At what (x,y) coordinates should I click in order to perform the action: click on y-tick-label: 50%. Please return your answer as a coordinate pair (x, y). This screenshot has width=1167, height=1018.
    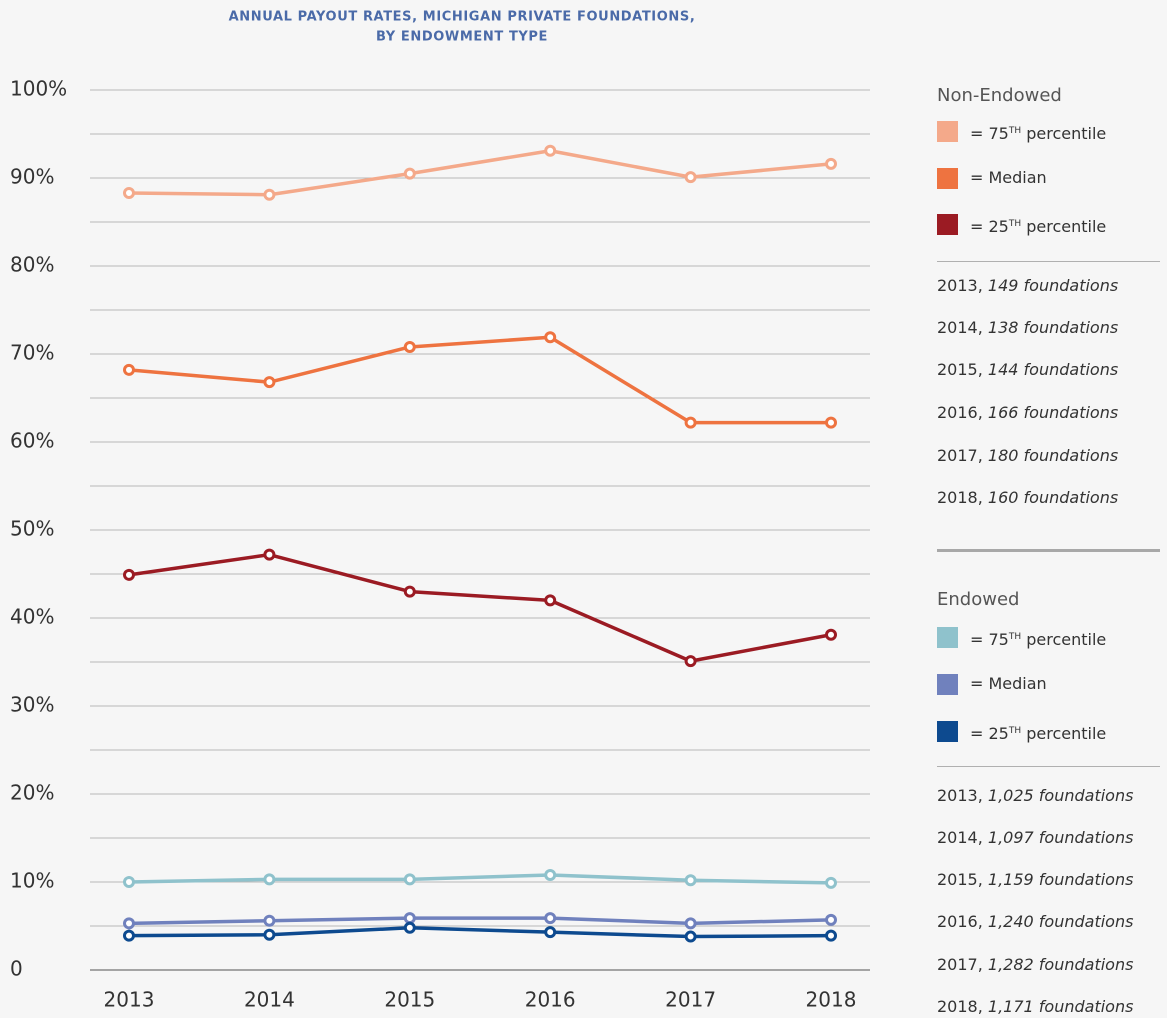
    Looking at the image, I should click on (32, 529).